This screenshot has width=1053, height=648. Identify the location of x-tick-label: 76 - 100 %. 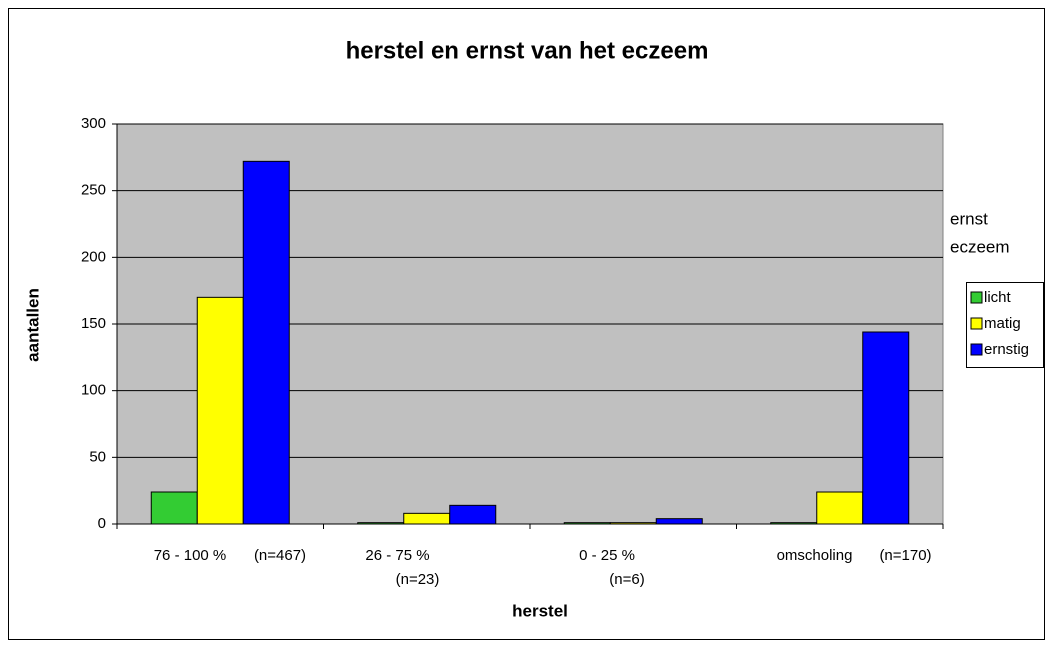
(190, 555).